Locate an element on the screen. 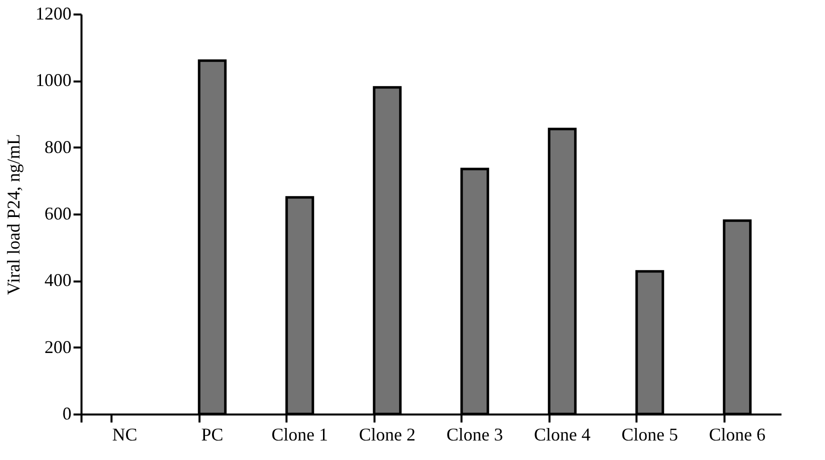 The height and width of the screenshot is (460, 825). x-tick-label: PC is located at coordinates (212, 434).